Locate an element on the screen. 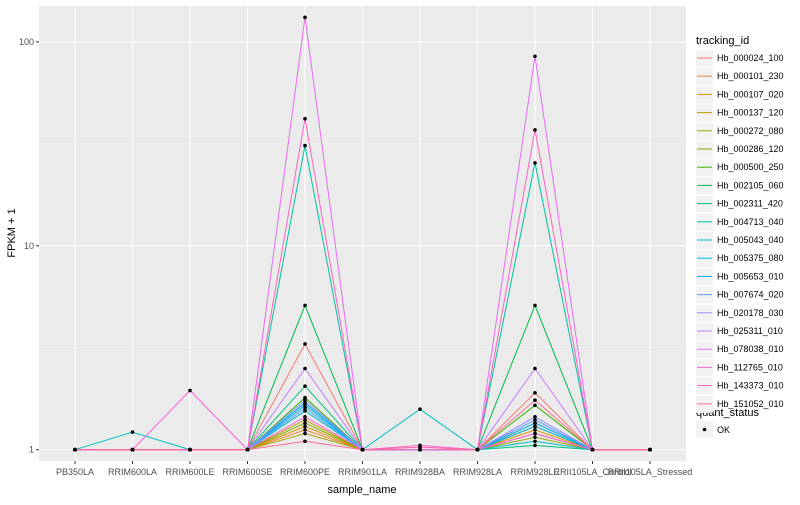 The height and width of the screenshot is (505, 800). x-tick-label: RRIM901LA is located at coordinates (362, 472).